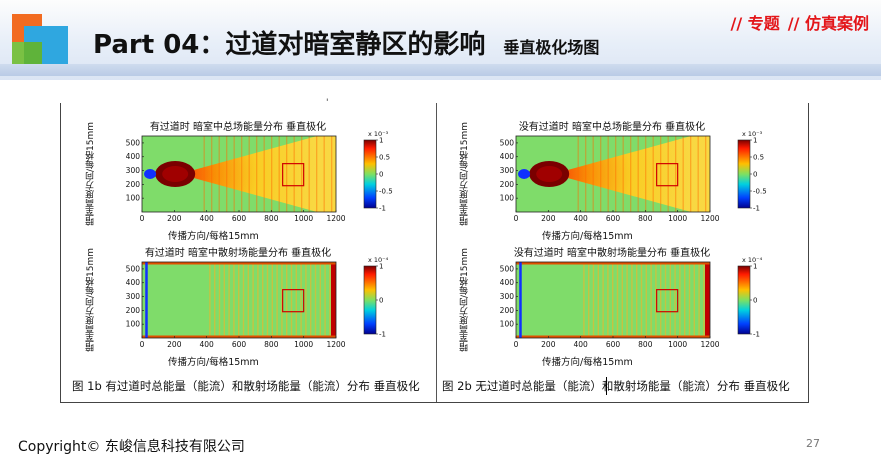 The height and width of the screenshot is (472, 881). I want to click on company-logo, so click(40, 39).